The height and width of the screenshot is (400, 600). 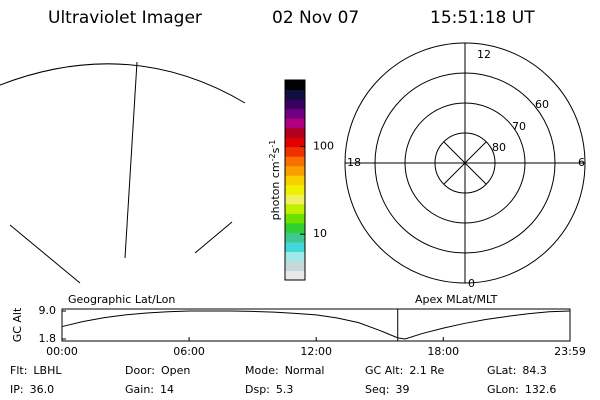 I want to click on label-text: photon cm, so click(x=275, y=190).